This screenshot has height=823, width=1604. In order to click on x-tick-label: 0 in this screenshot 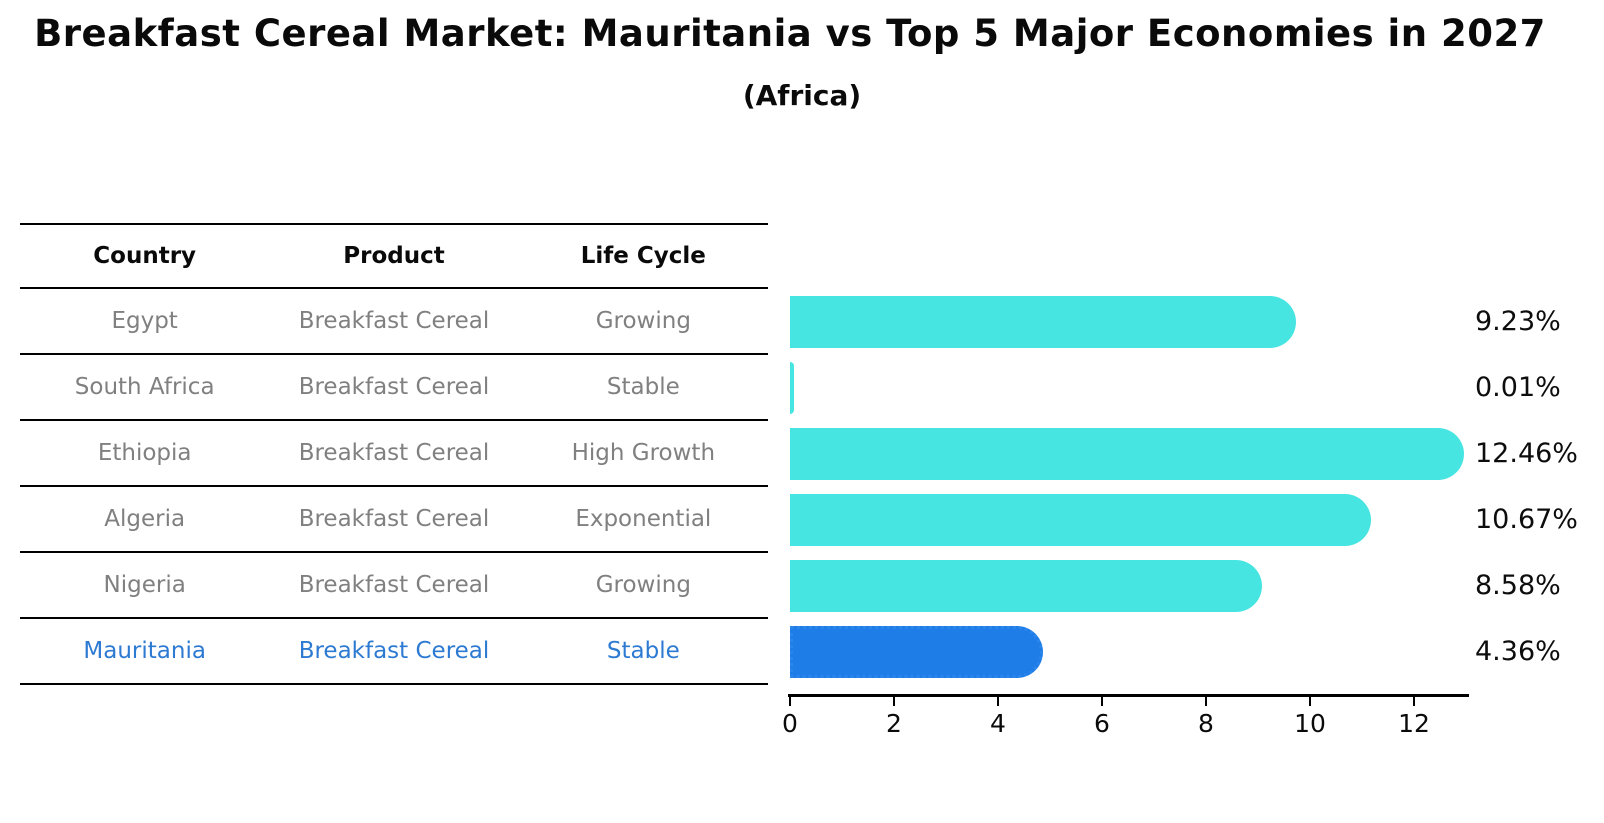, I will do `click(790, 723)`.